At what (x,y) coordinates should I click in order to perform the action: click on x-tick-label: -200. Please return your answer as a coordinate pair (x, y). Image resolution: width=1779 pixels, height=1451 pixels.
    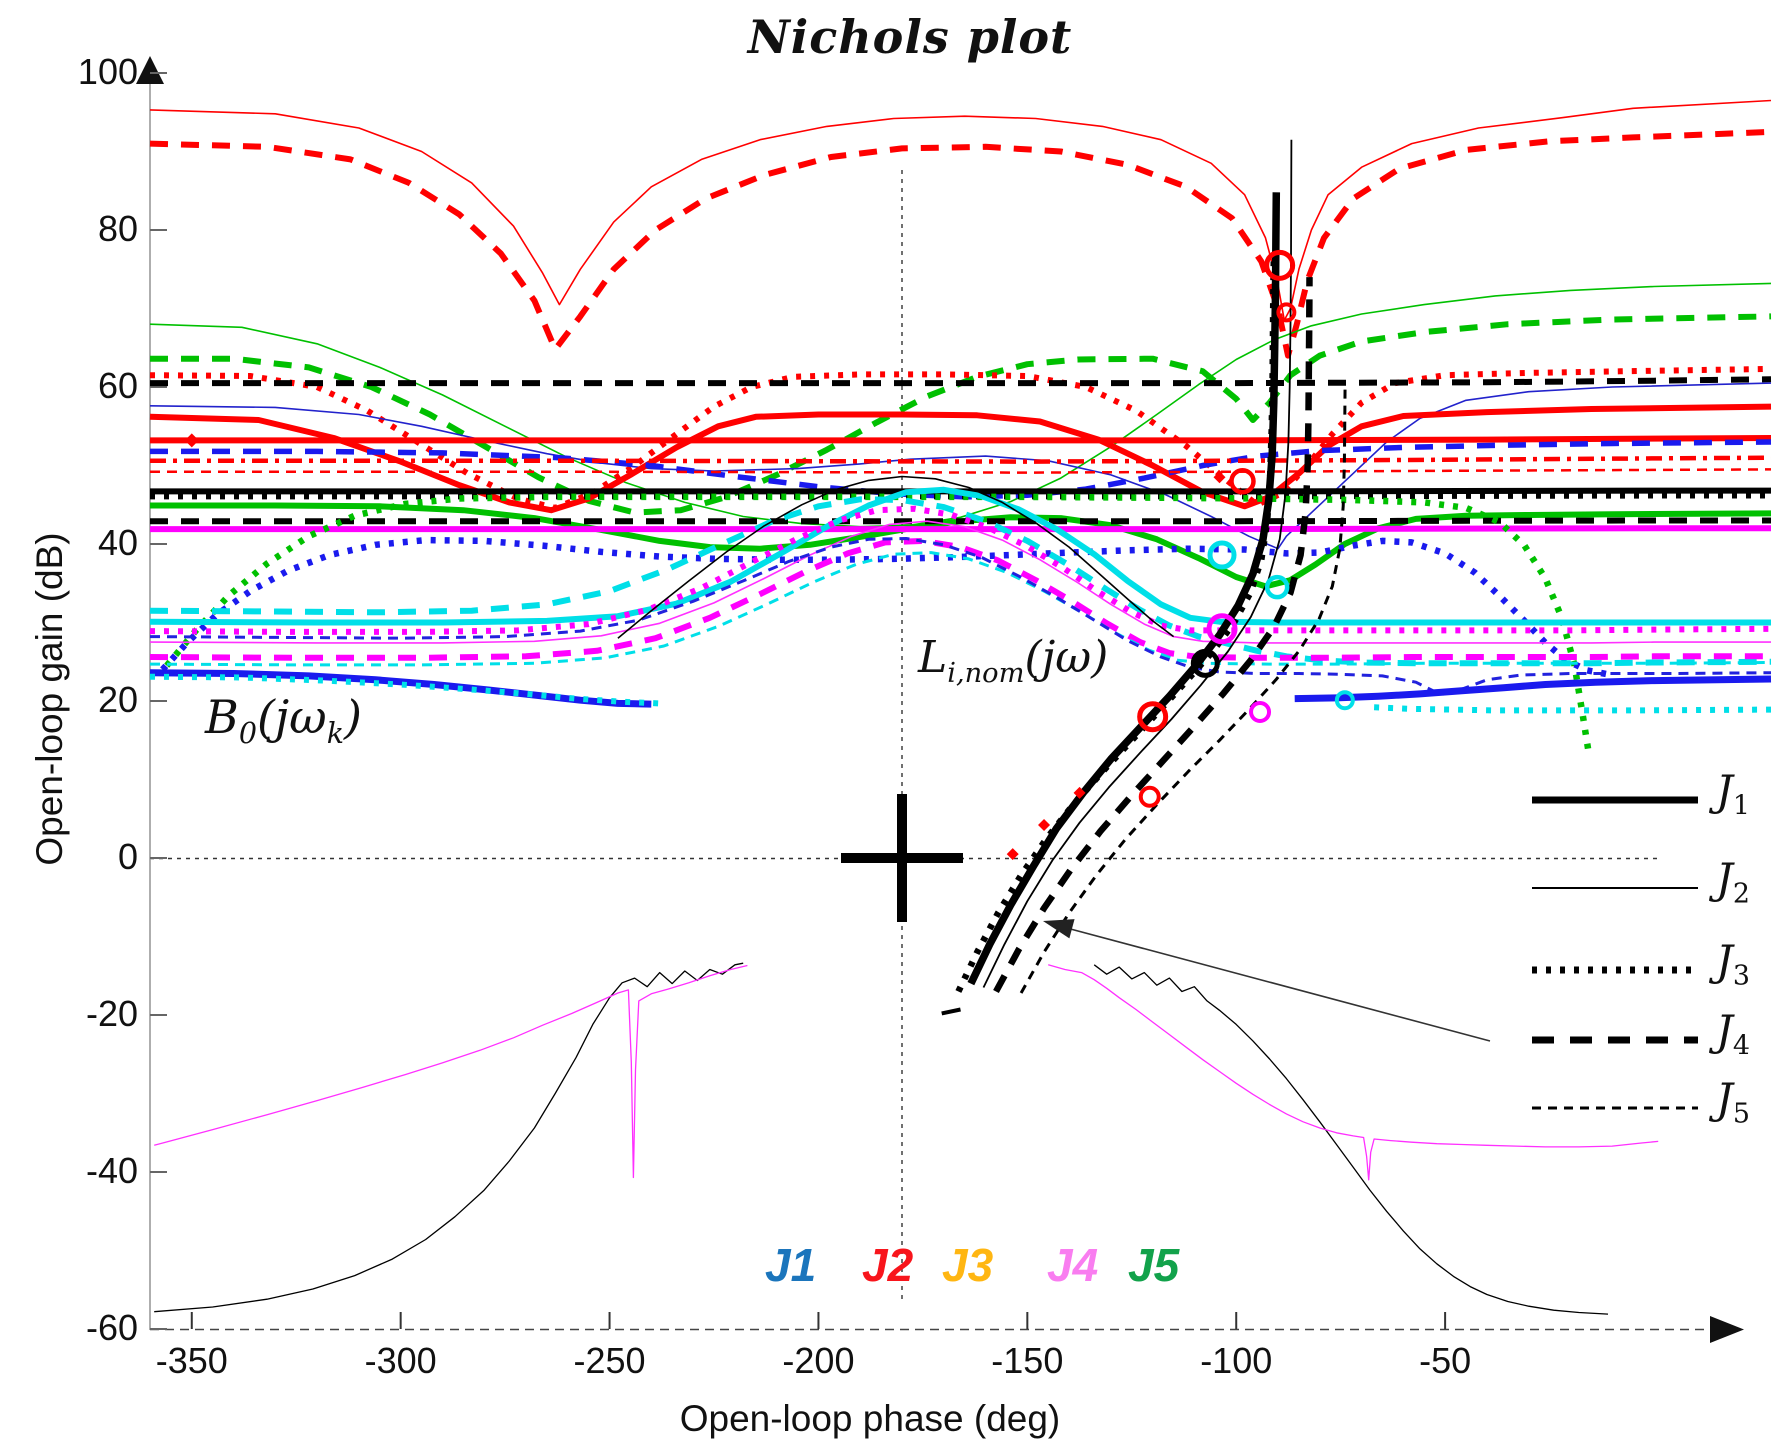
    Looking at the image, I should click on (818, 1360).